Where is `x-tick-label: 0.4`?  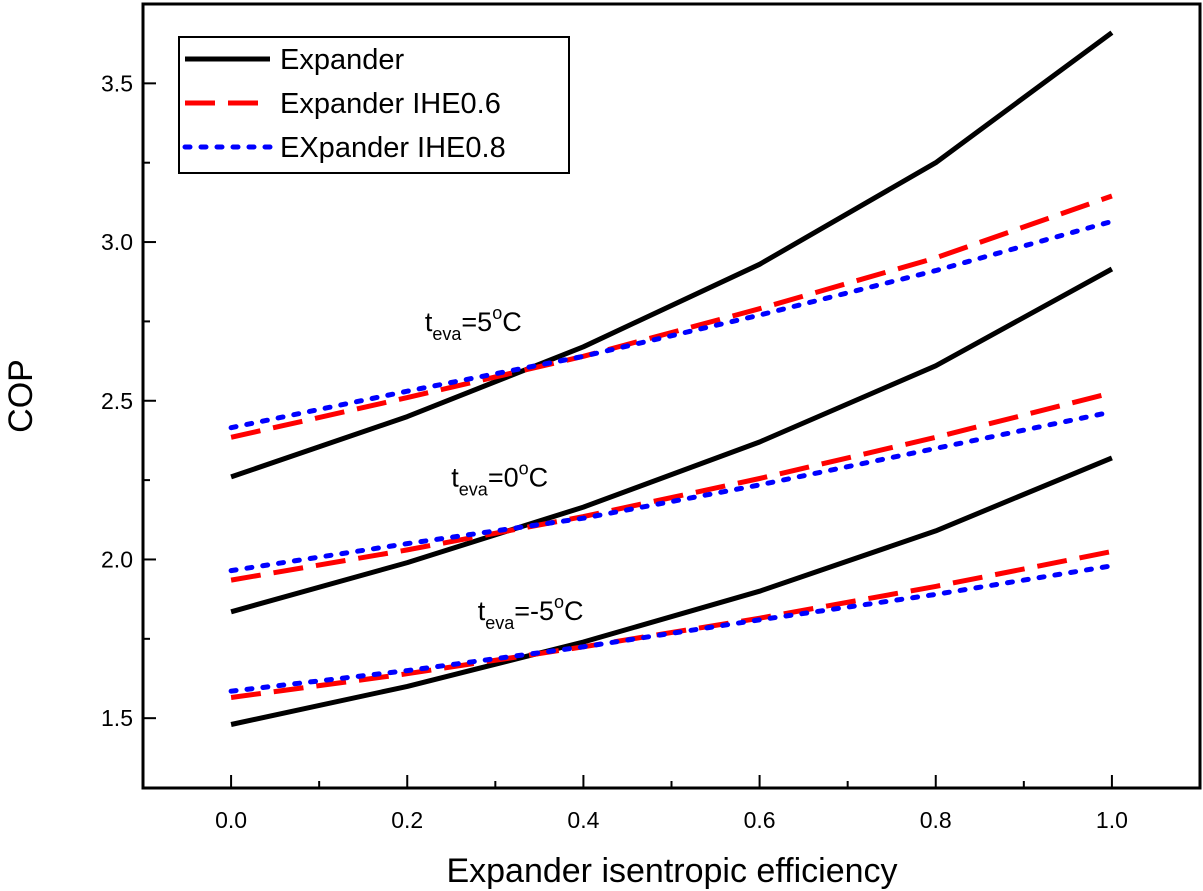
x-tick-label: 0.4 is located at coordinates (583, 820).